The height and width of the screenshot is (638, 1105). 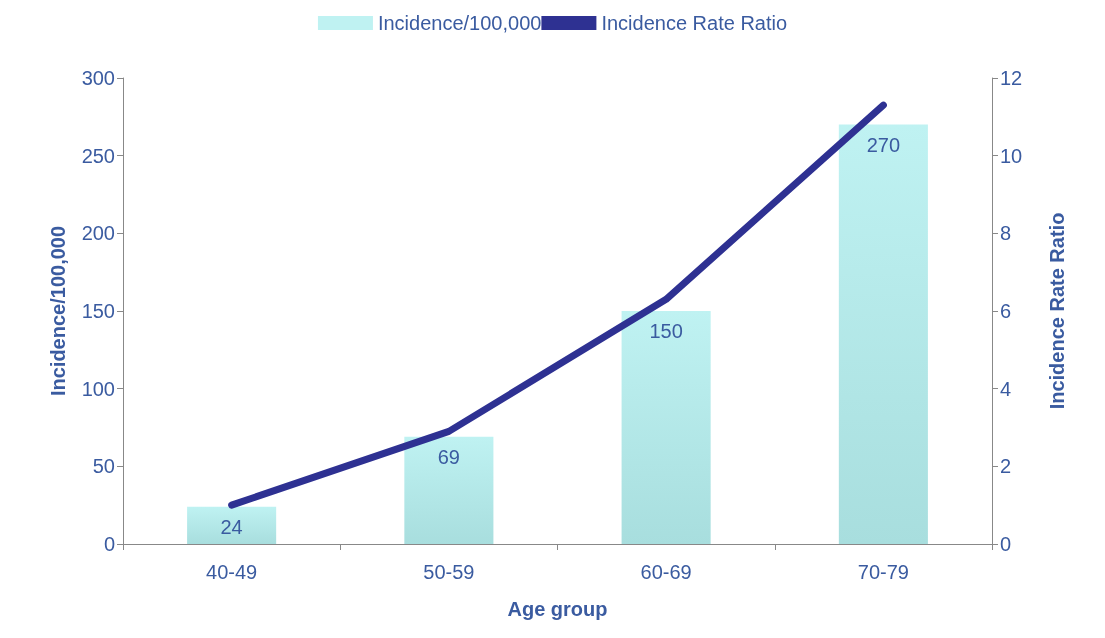 I want to click on y-tick-label: 100, so click(x=98, y=388).